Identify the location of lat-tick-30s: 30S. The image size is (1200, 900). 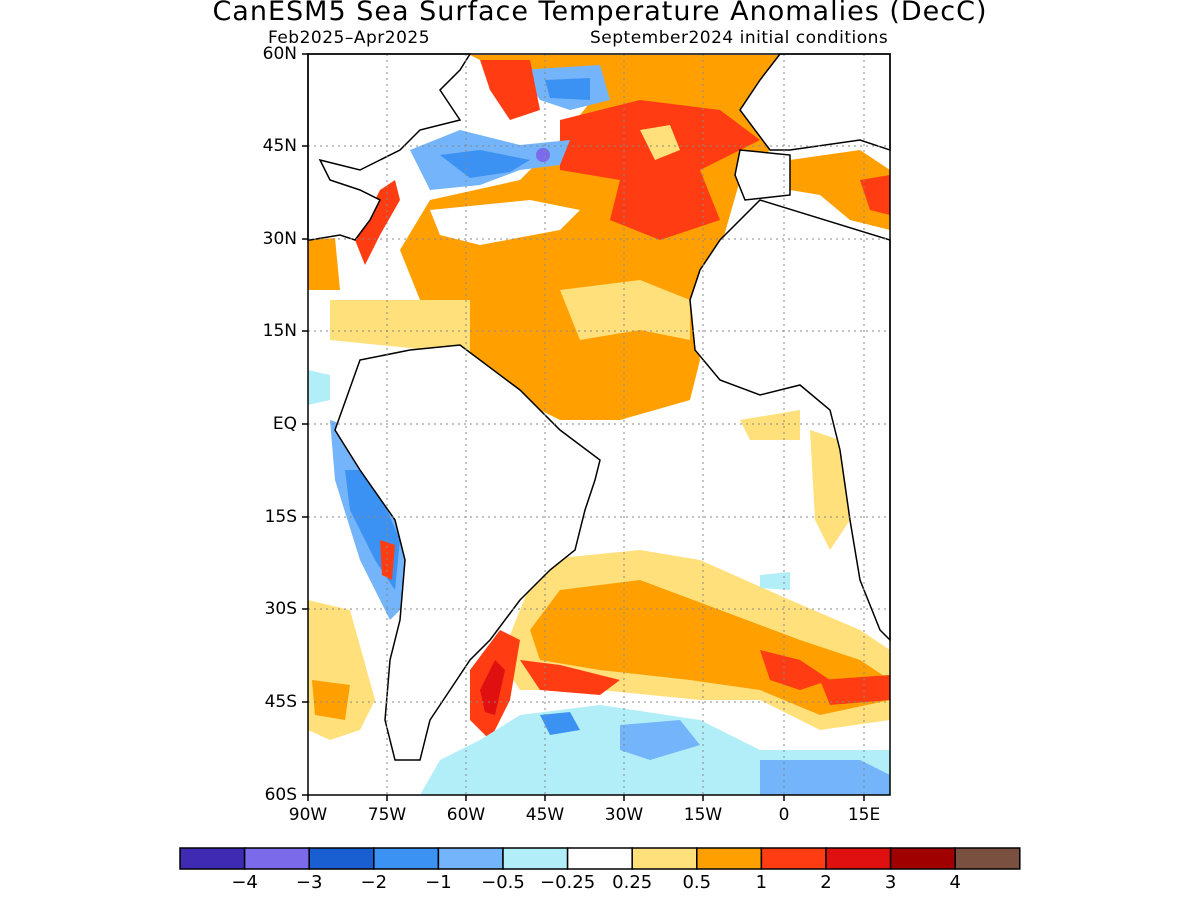
(280, 609).